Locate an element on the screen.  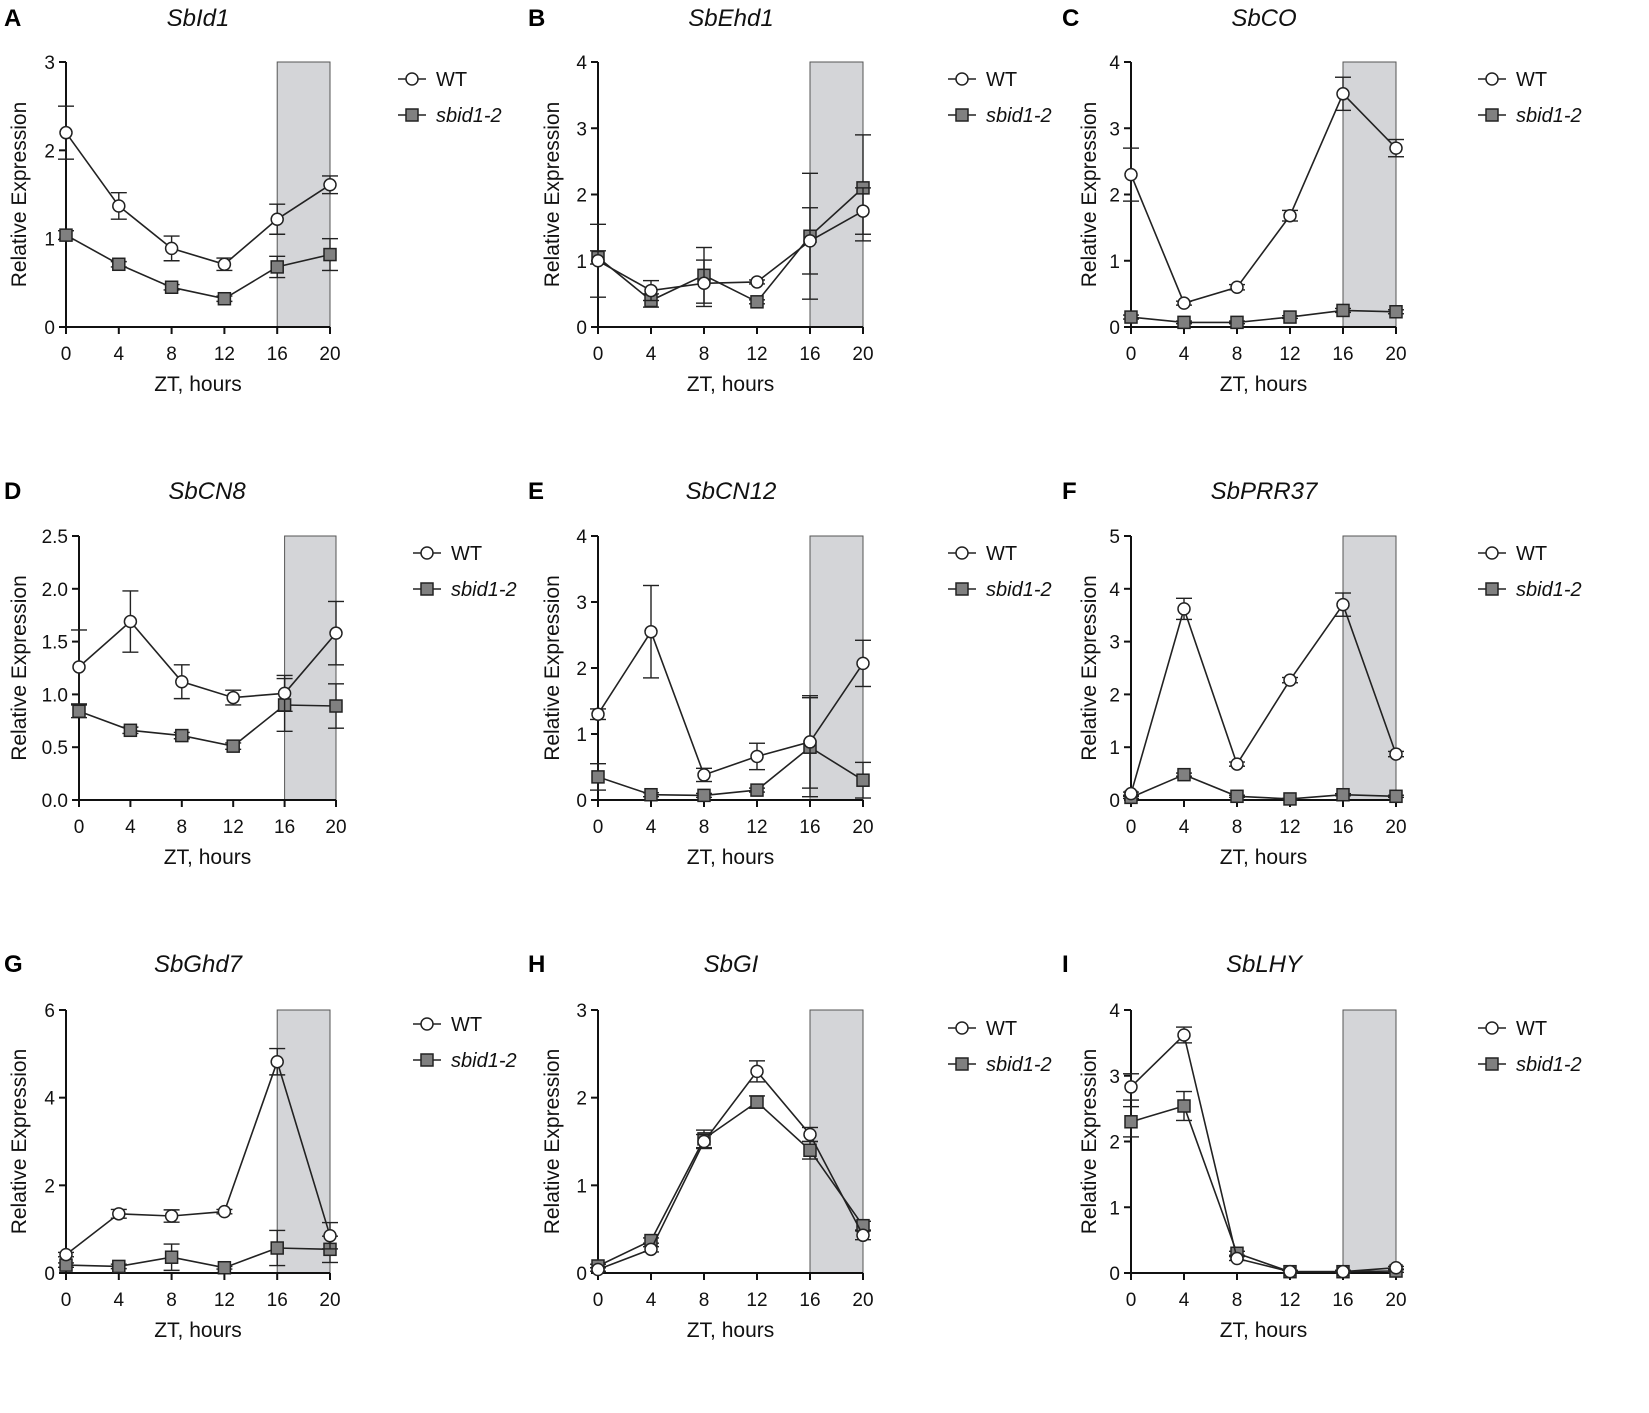
panel-letter: C is located at coordinates (1070, 18).